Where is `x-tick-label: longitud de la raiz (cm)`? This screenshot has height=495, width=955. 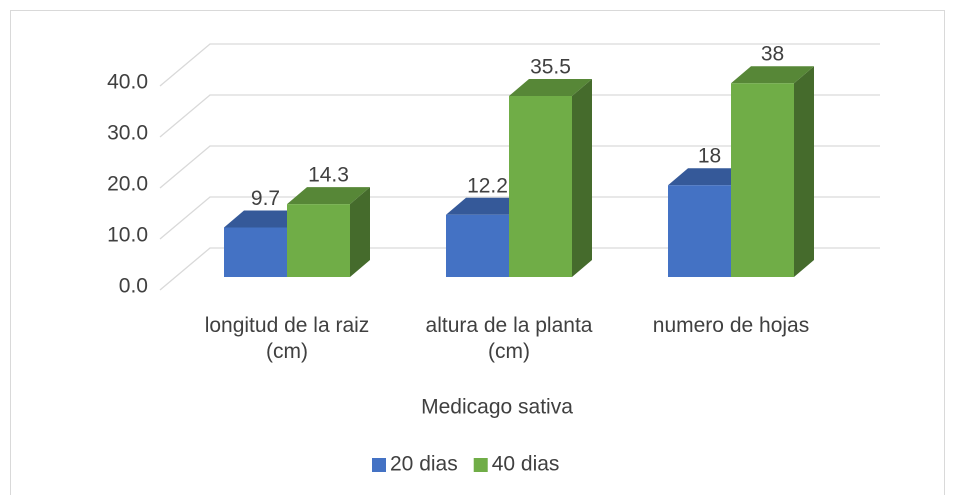 x-tick-label: longitud de la raiz (cm) is located at coordinates (287, 338).